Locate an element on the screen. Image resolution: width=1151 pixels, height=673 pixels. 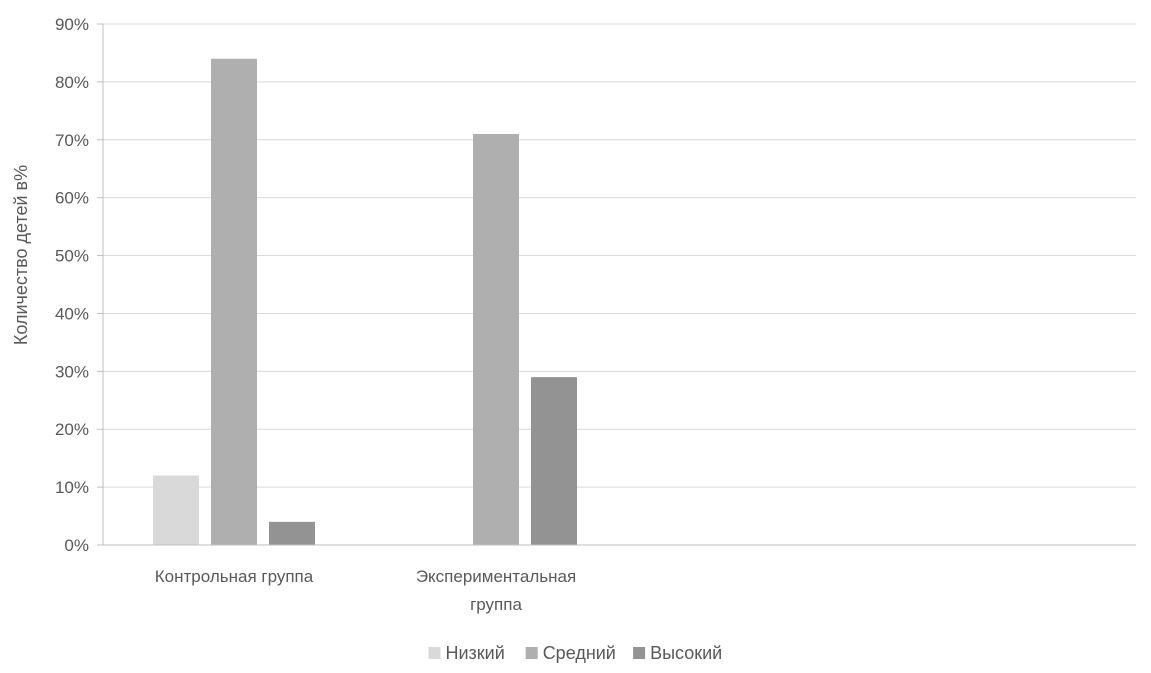
y-axis-title: Количество детей в% is located at coordinates (21, 255).